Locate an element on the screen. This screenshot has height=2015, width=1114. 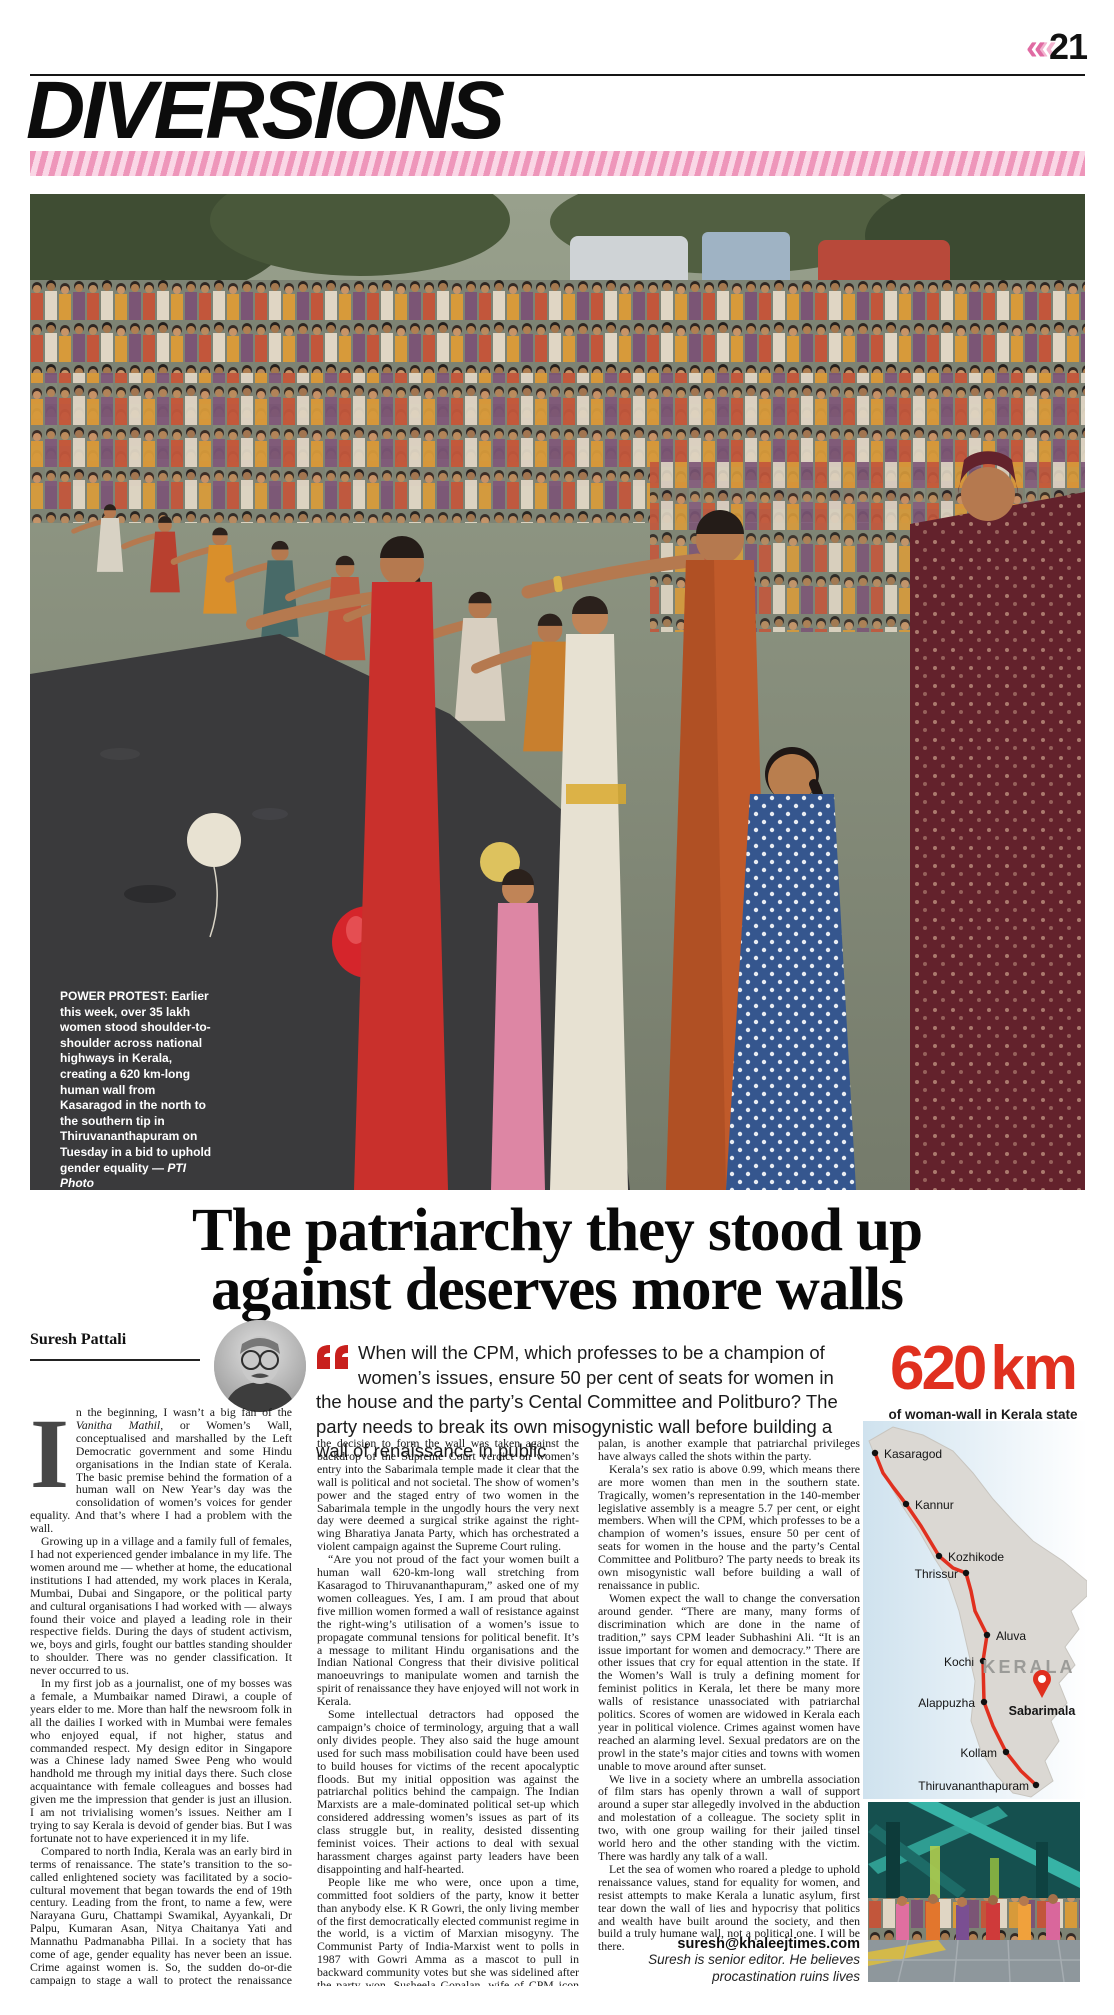
drop-cap: I is located at coordinates (49, 1457).